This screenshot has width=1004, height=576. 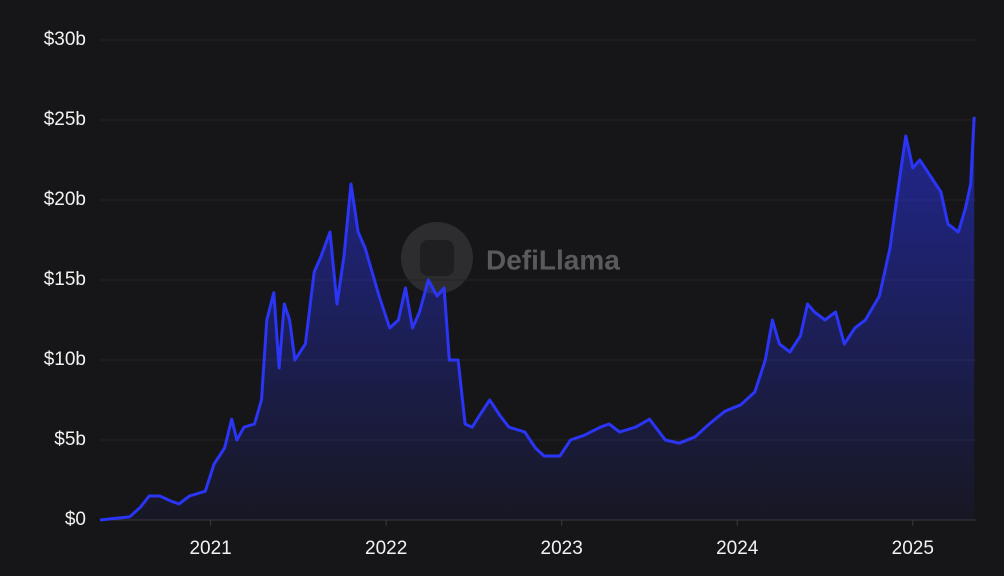 What do you see at coordinates (386, 548) in the screenshot?
I see `x-tick-label: 2022` at bounding box center [386, 548].